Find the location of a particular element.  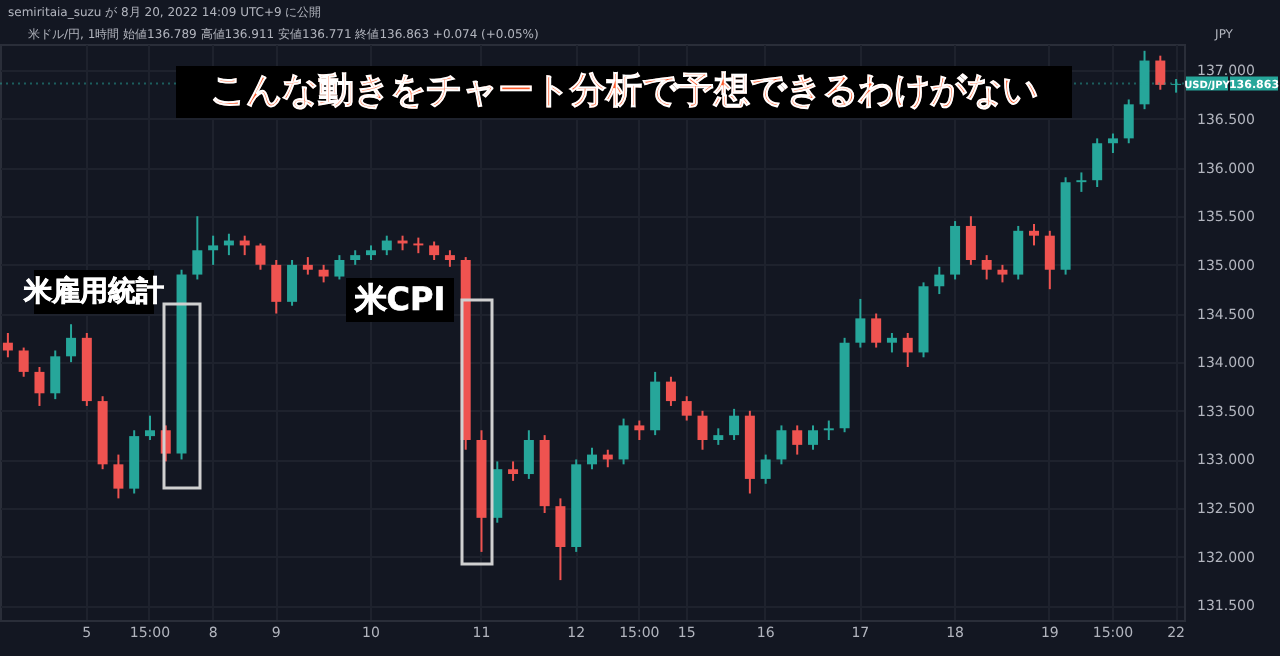

annotation: 米CPI is located at coordinates (399, 299).